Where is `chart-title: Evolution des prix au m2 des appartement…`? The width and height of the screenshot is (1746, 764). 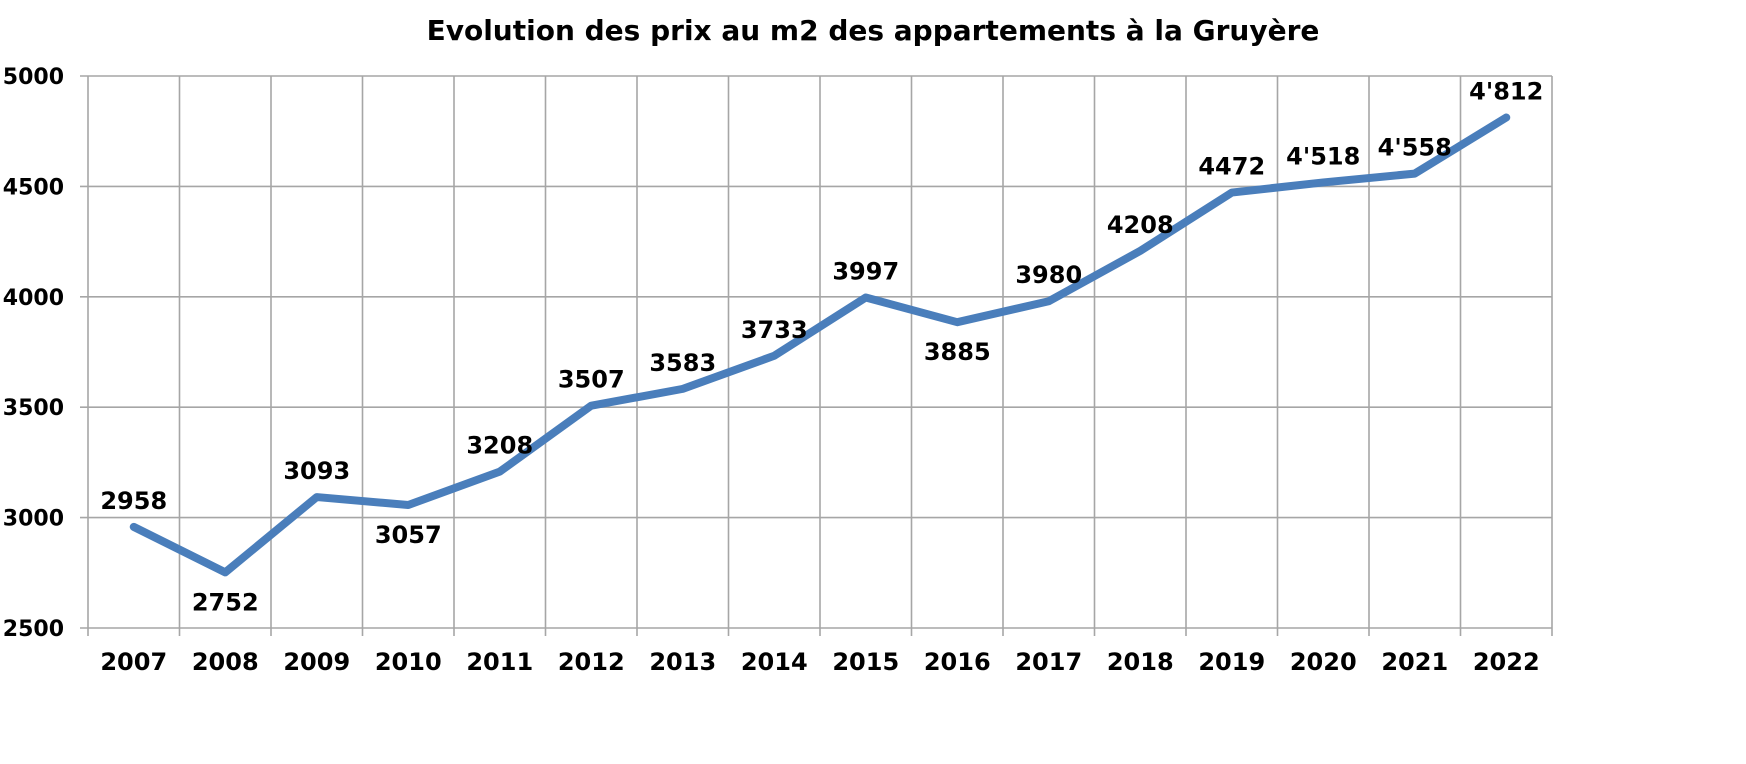
chart-title: Evolution des prix au m2 des appartement… is located at coordinates (873, 30).